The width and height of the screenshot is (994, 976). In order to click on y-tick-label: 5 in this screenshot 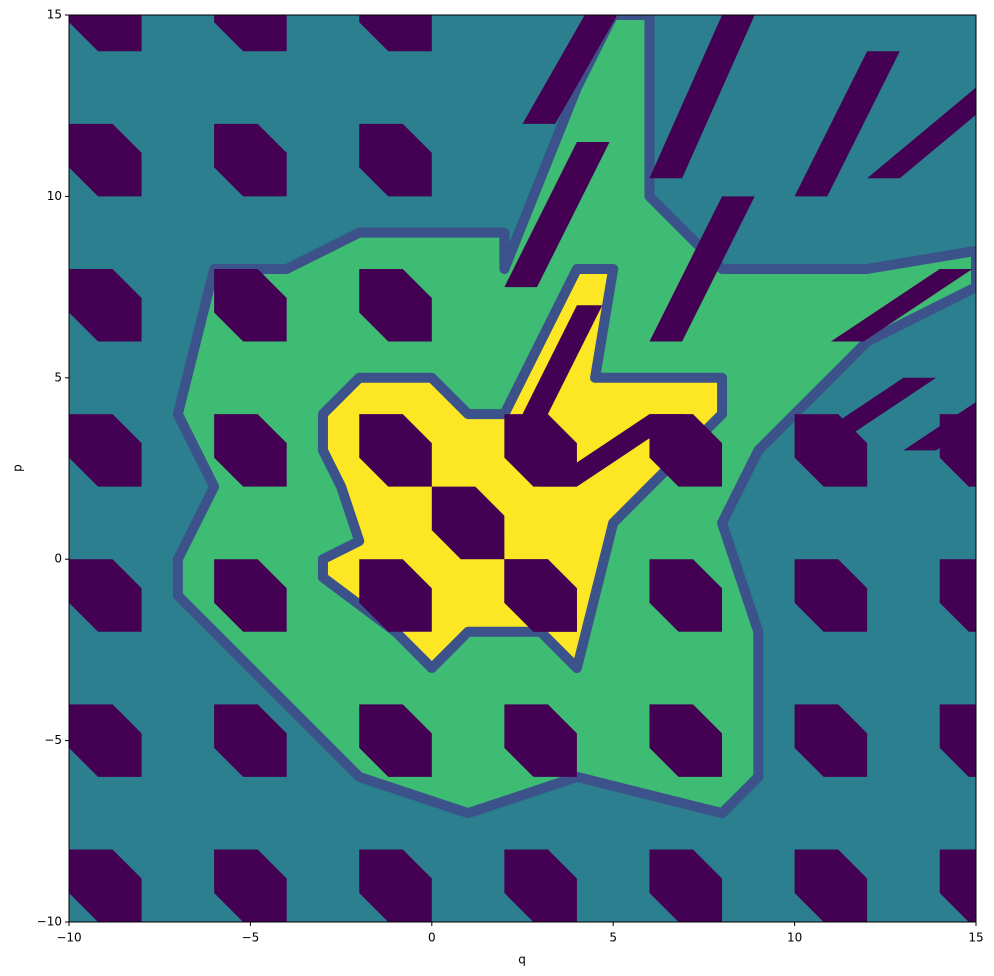, I will do `click(58, 377)`.